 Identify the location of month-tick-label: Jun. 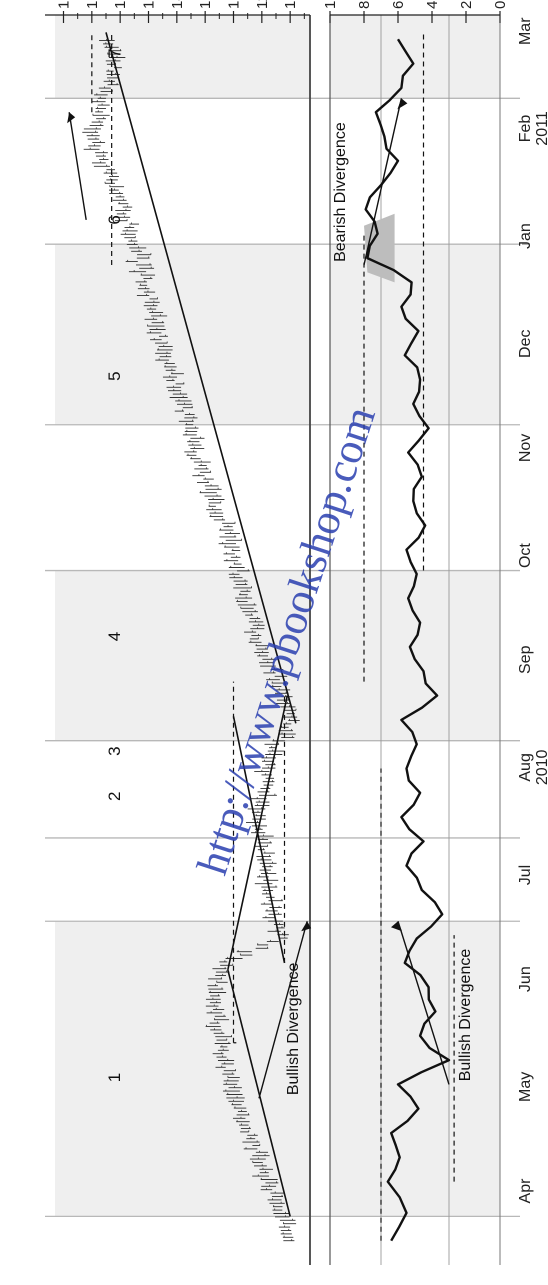
(525, 979).